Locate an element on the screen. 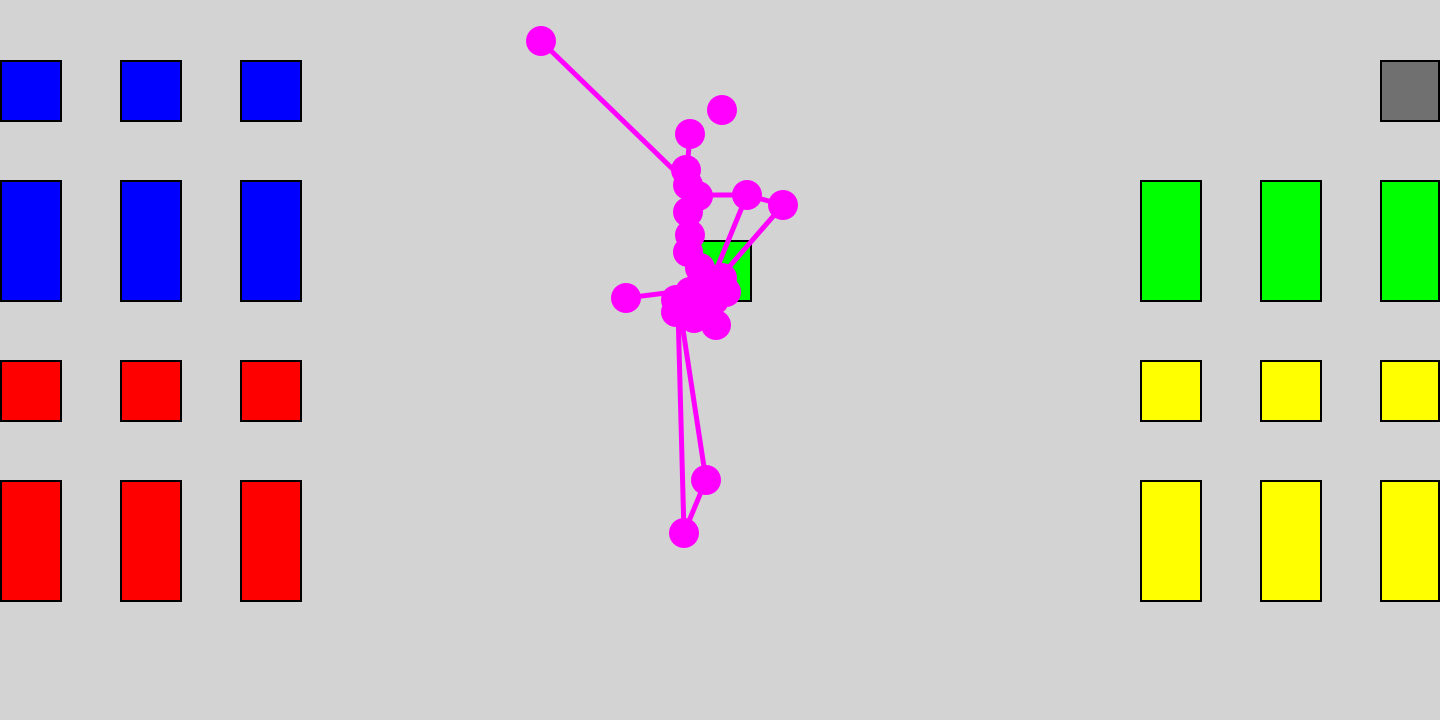 Image resolution: width=1440 pixels, height=720 pixels. figure-joints is located at coordinates (662, 287).